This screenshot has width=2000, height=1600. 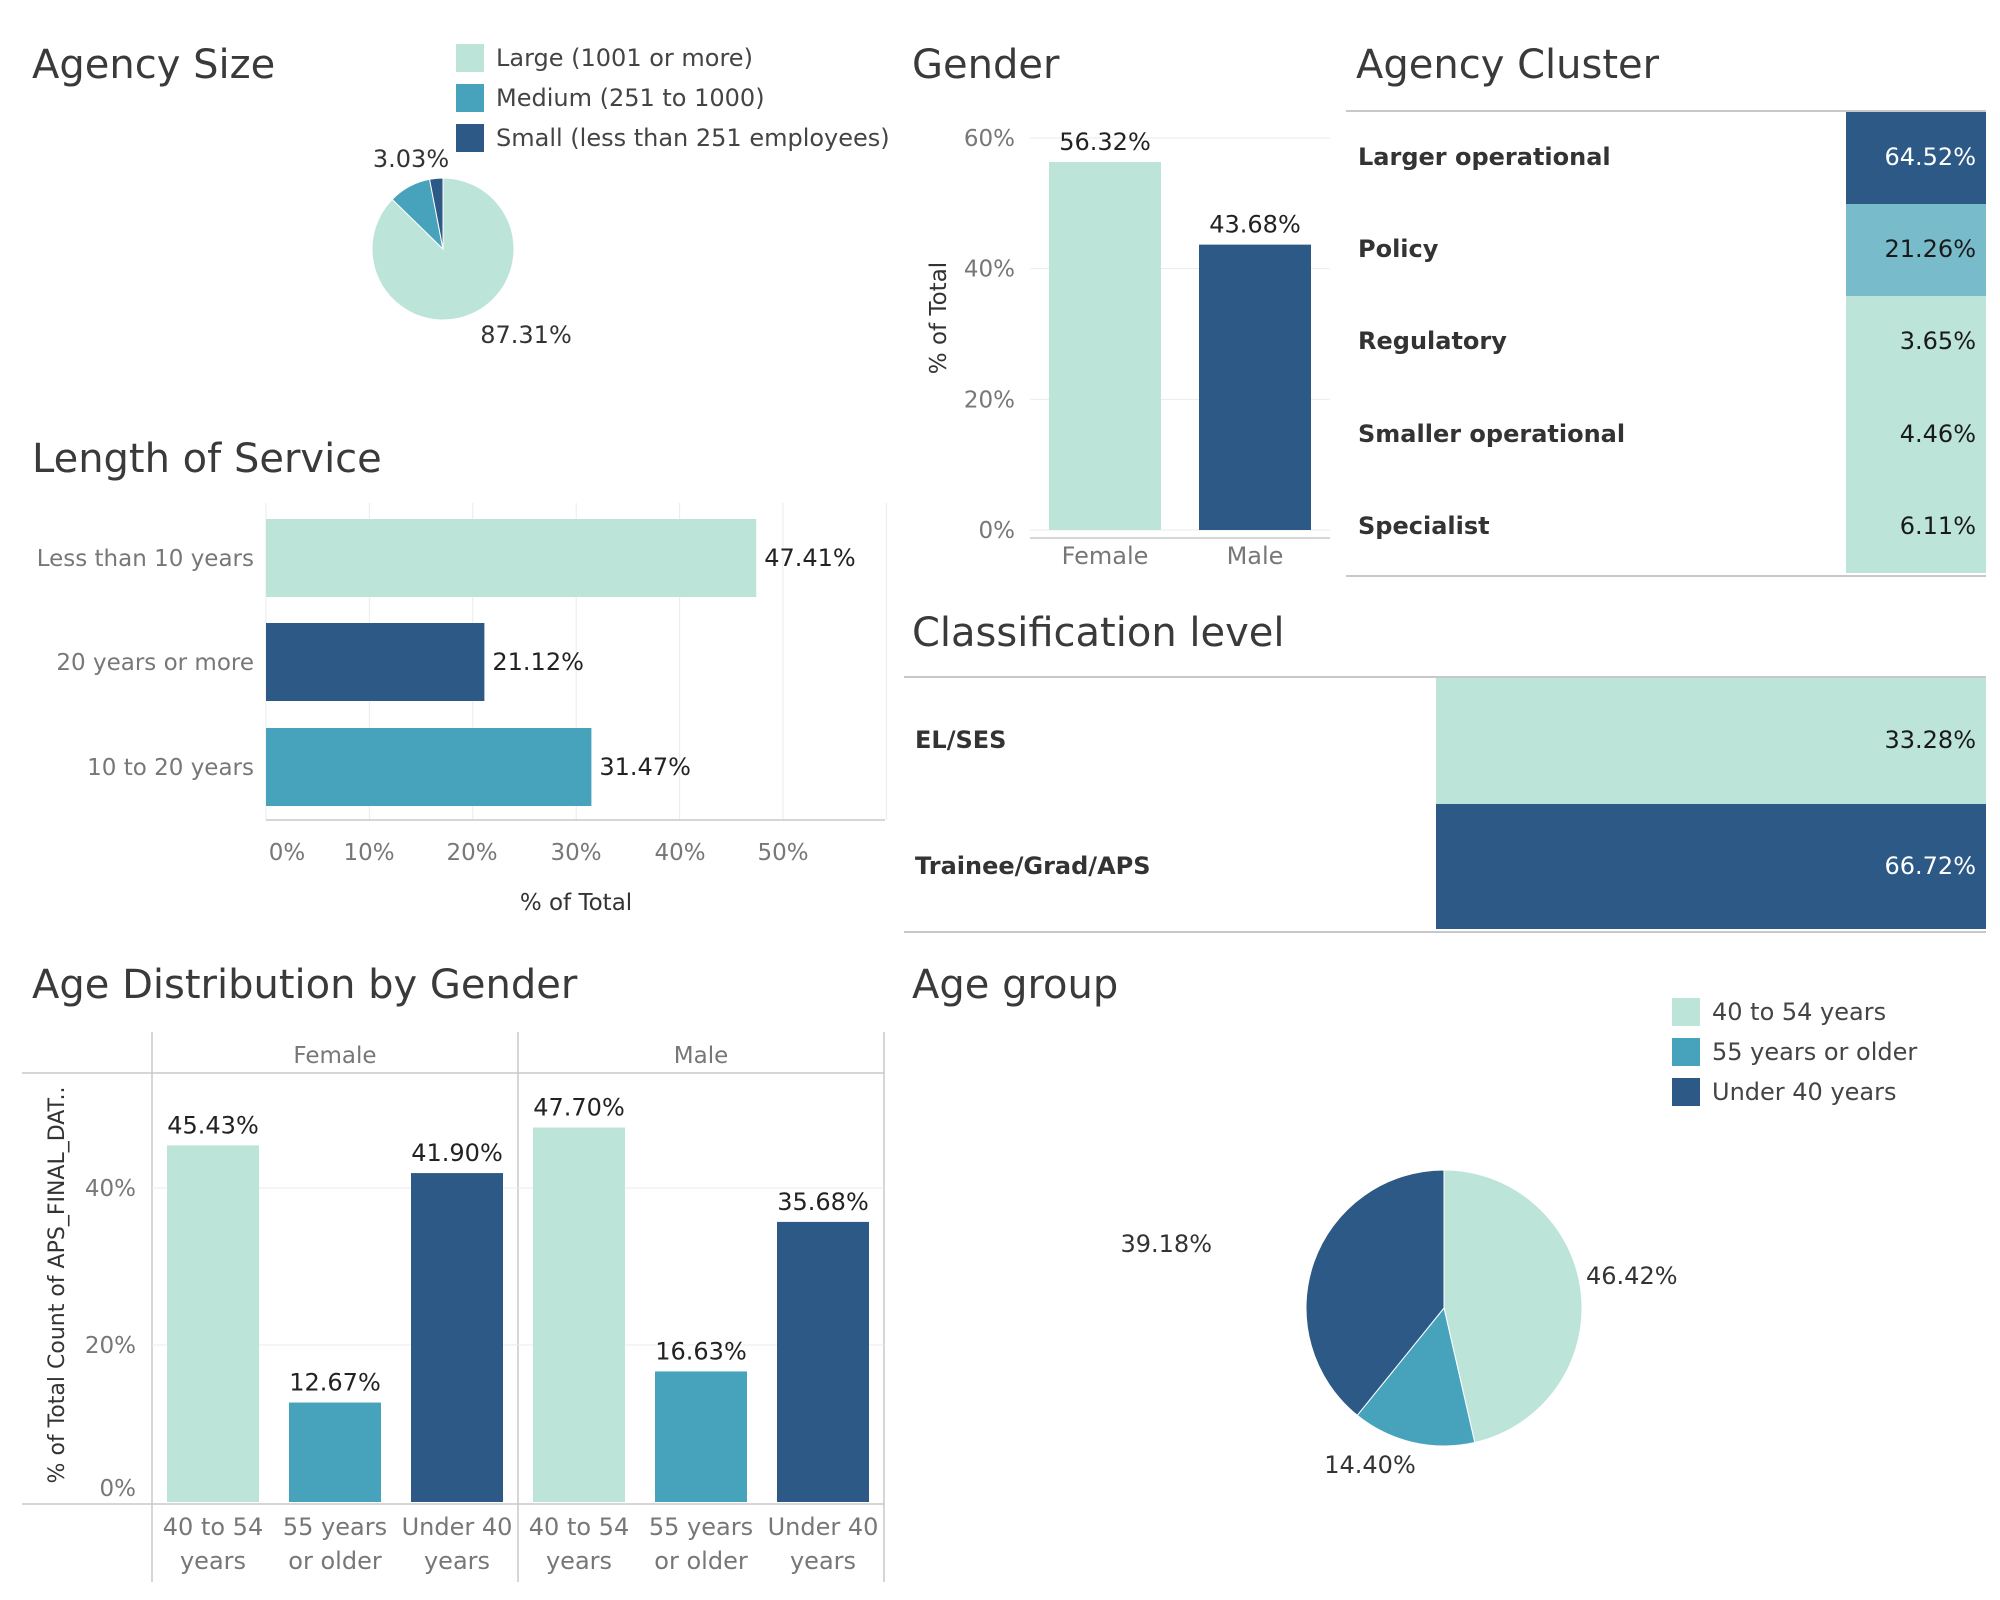 What do you see at coordinates (457, 1337) in the screenshot?
I see `bar-female-under-40-years` at bounding box center [457, 1337].